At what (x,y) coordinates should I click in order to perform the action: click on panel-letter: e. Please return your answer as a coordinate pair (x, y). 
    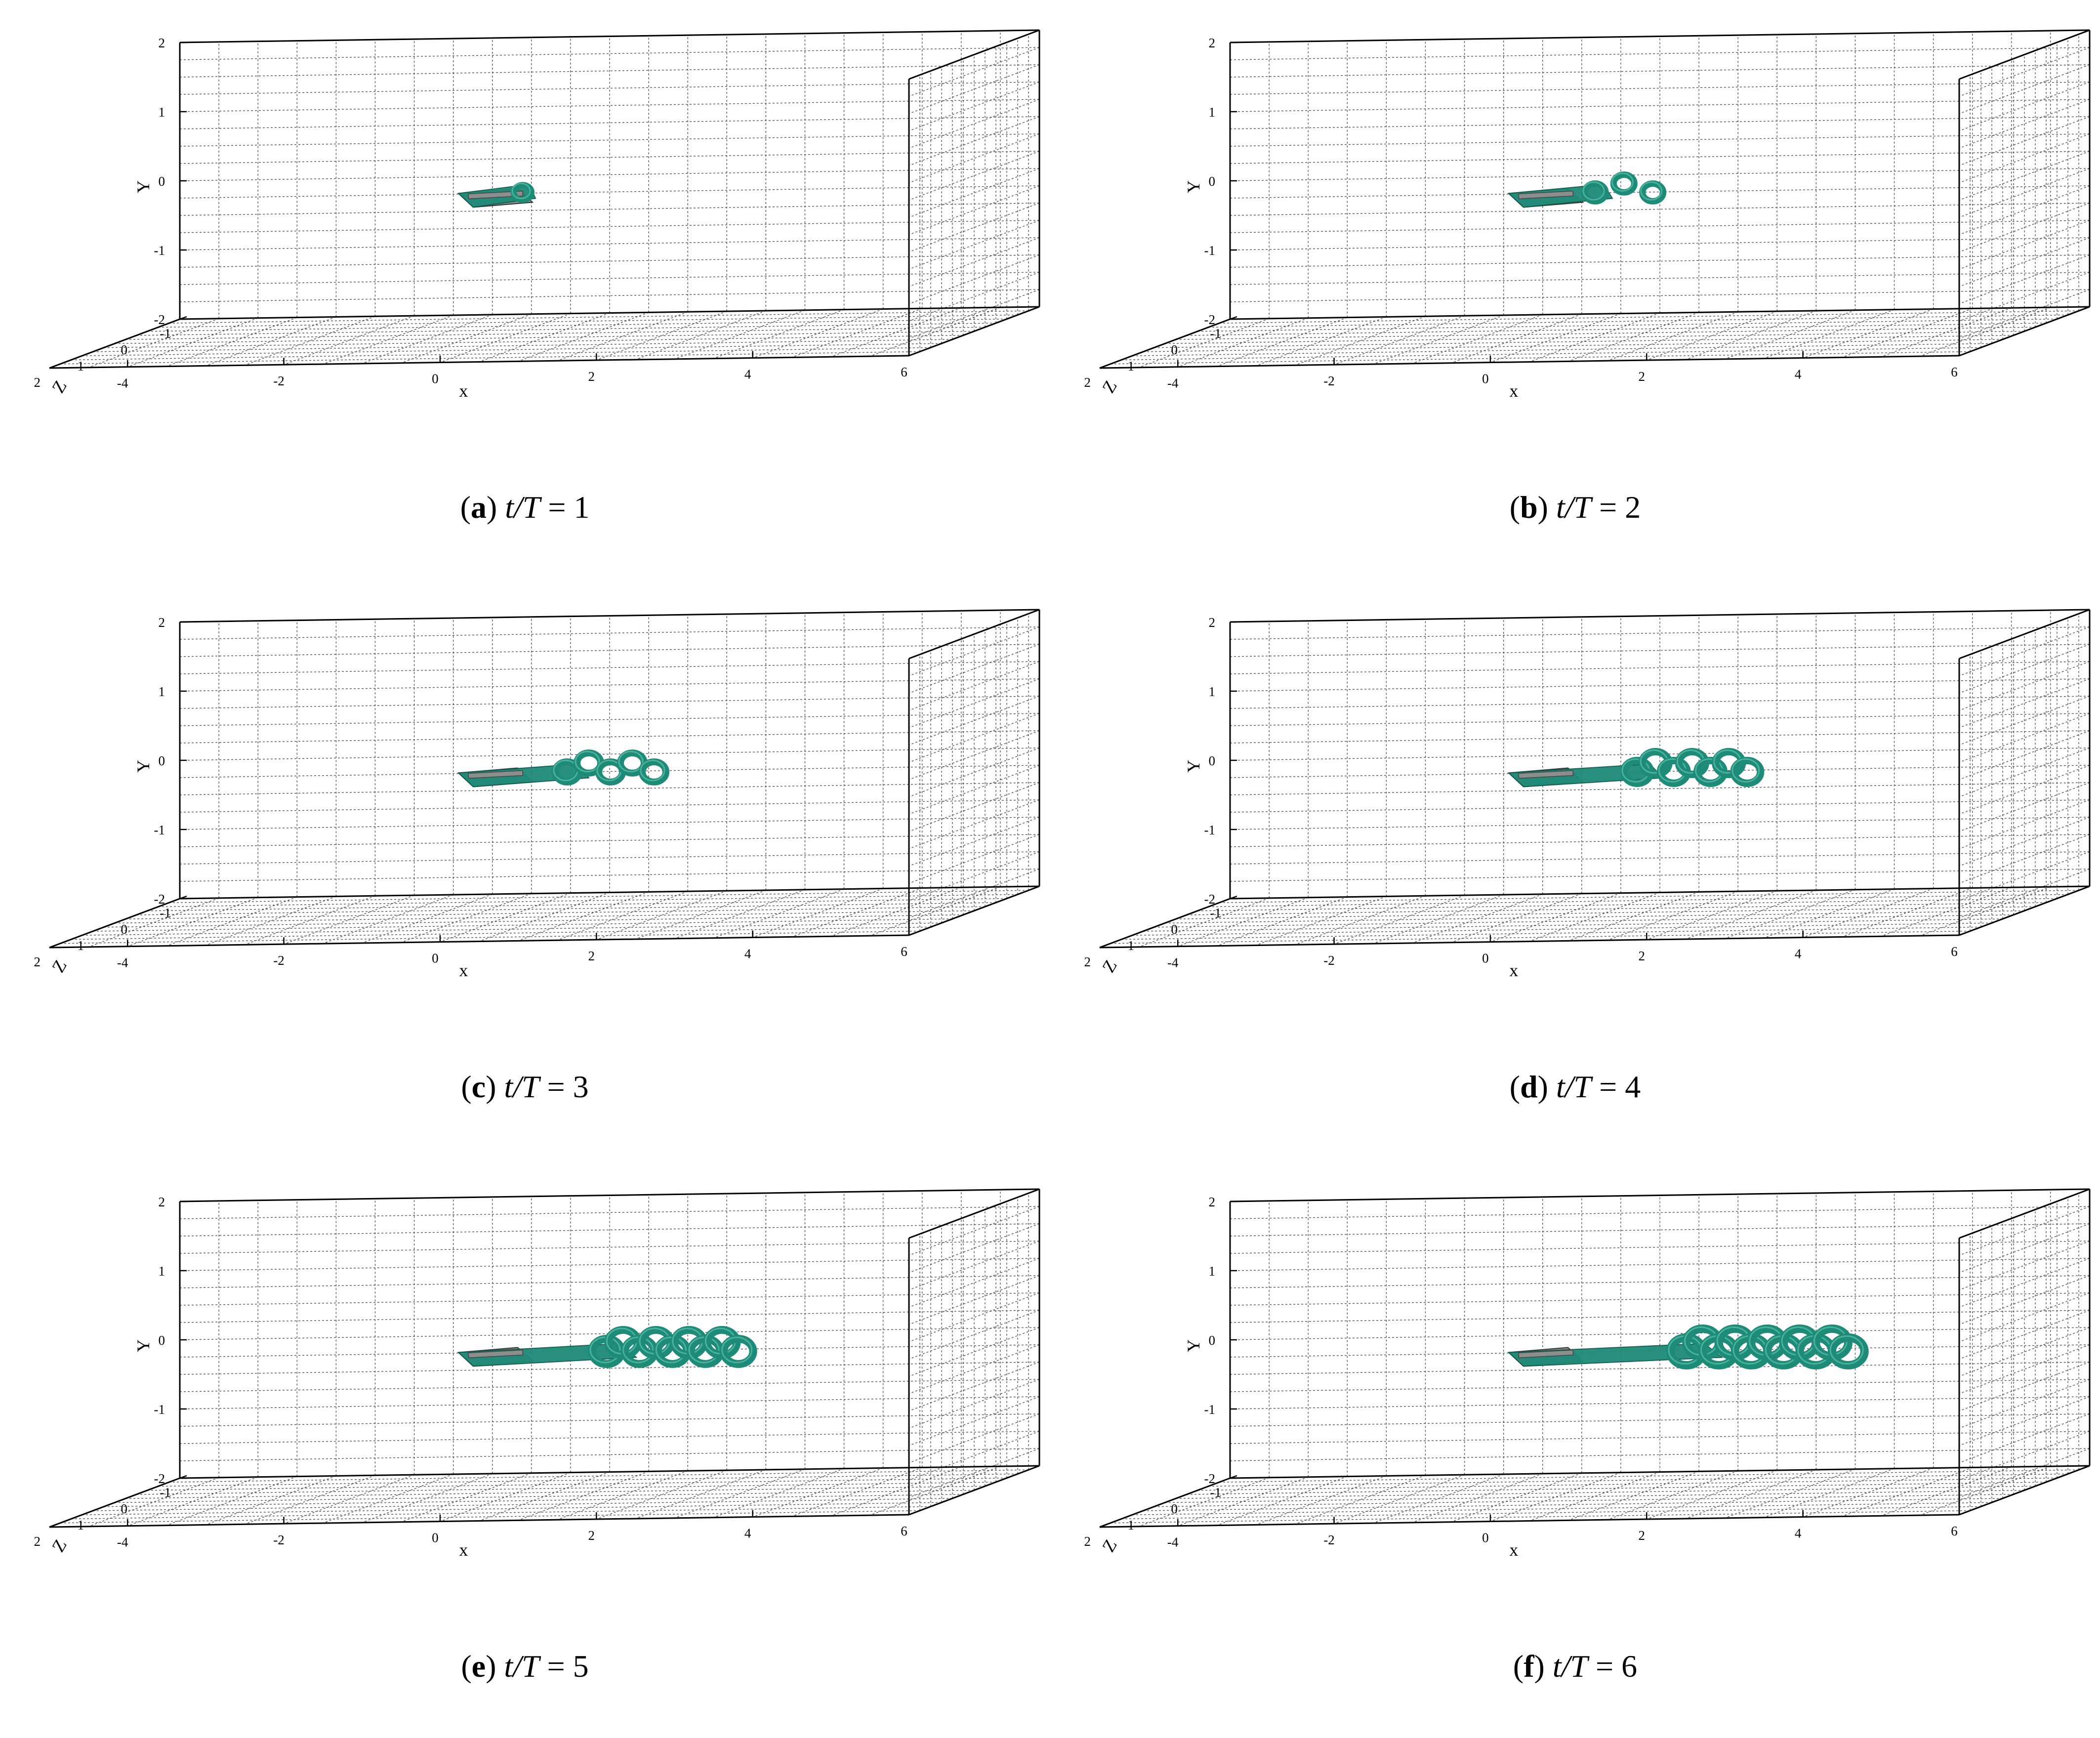
    Looking at the image, I should click on (479, 1666).